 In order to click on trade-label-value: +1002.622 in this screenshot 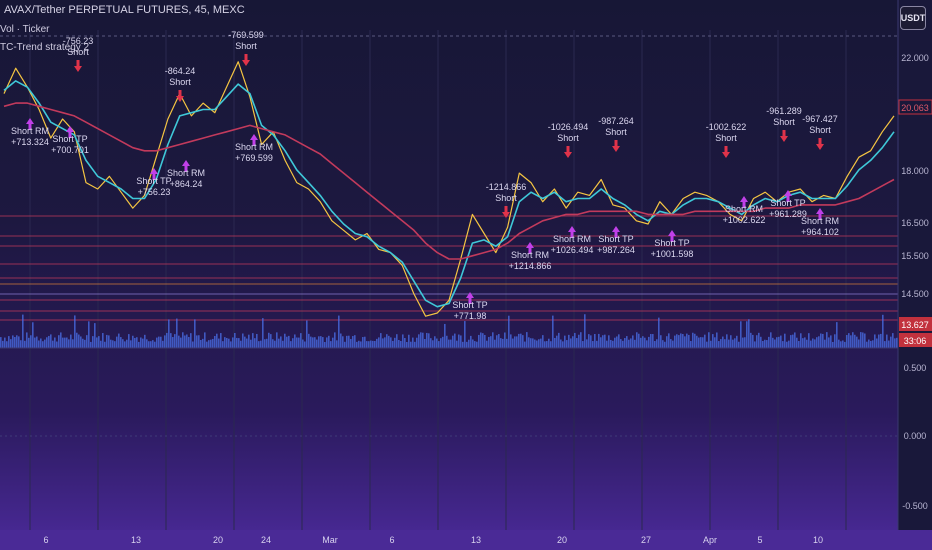, I will do `click(744, 220)`.